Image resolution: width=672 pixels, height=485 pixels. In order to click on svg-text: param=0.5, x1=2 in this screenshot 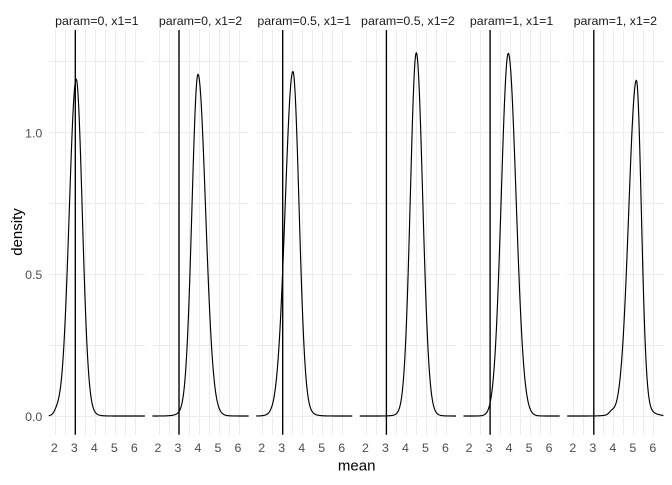, I will do `click(408, 21)`.